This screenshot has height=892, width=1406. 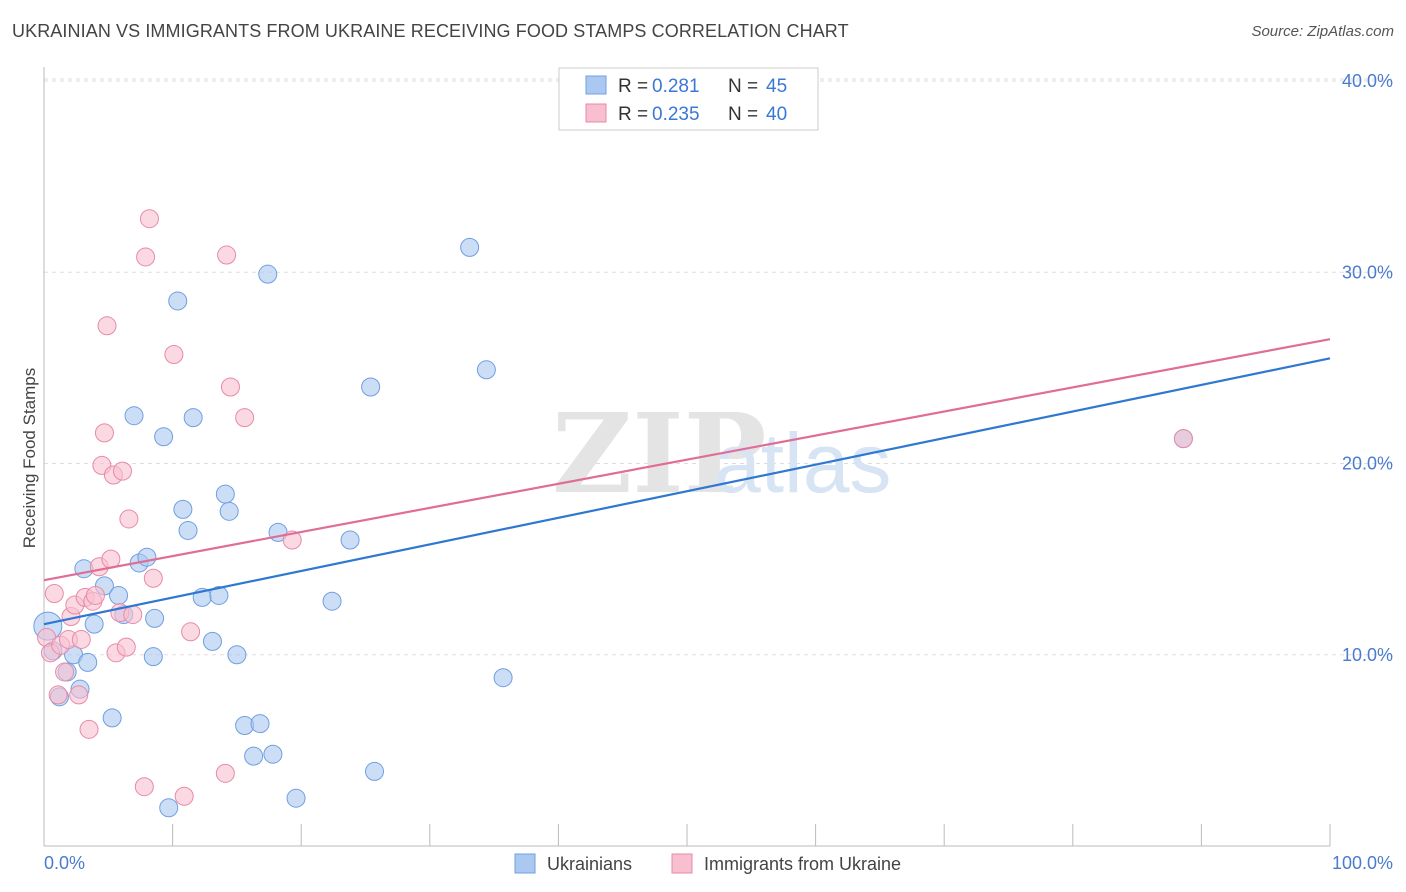 I want to click on legend-r-value-blue: 0.281, so click(x=676, y=86).